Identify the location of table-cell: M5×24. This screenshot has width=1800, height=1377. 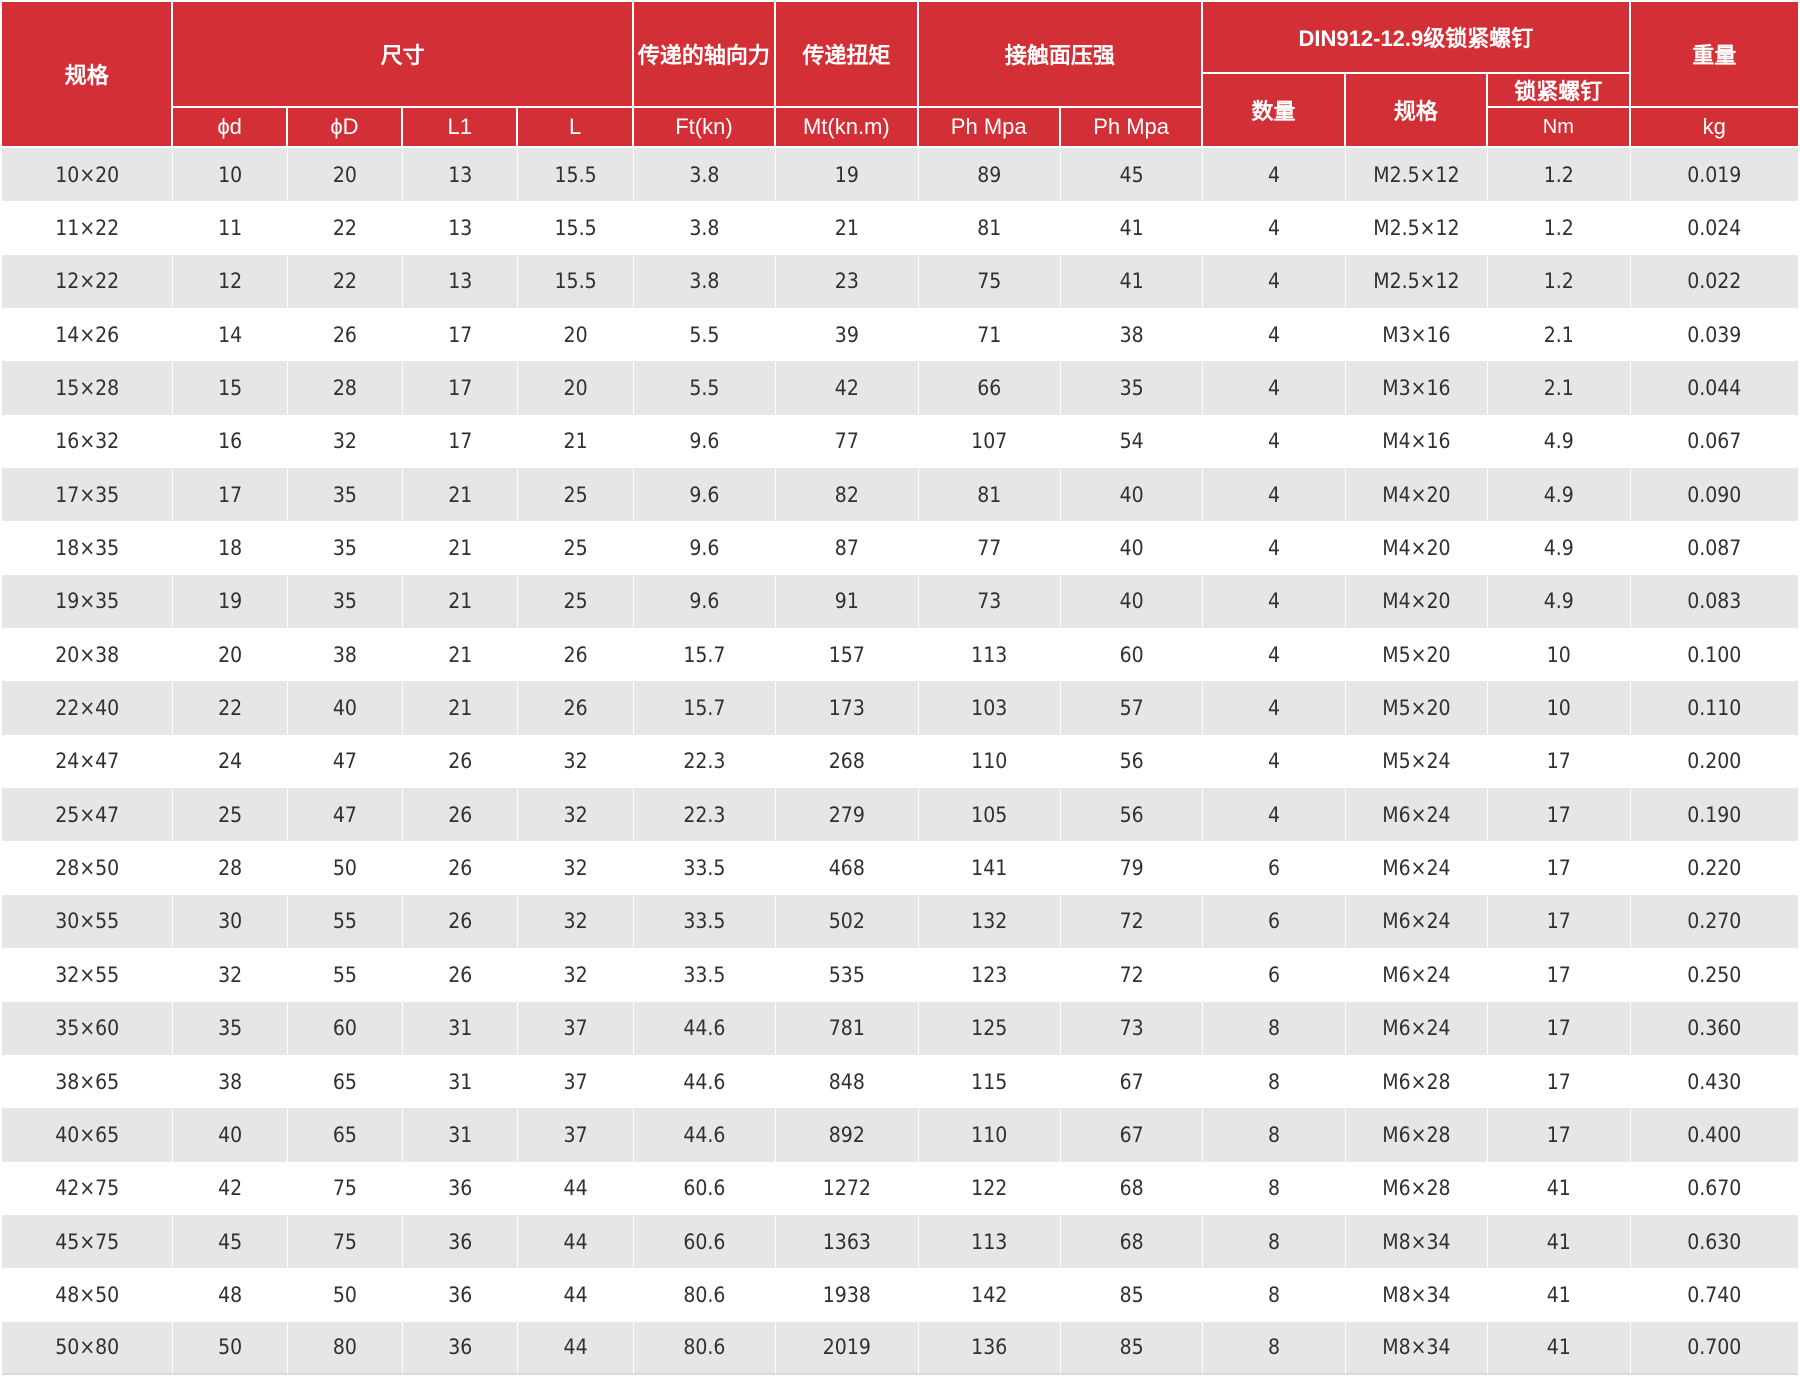
(1417, 761).